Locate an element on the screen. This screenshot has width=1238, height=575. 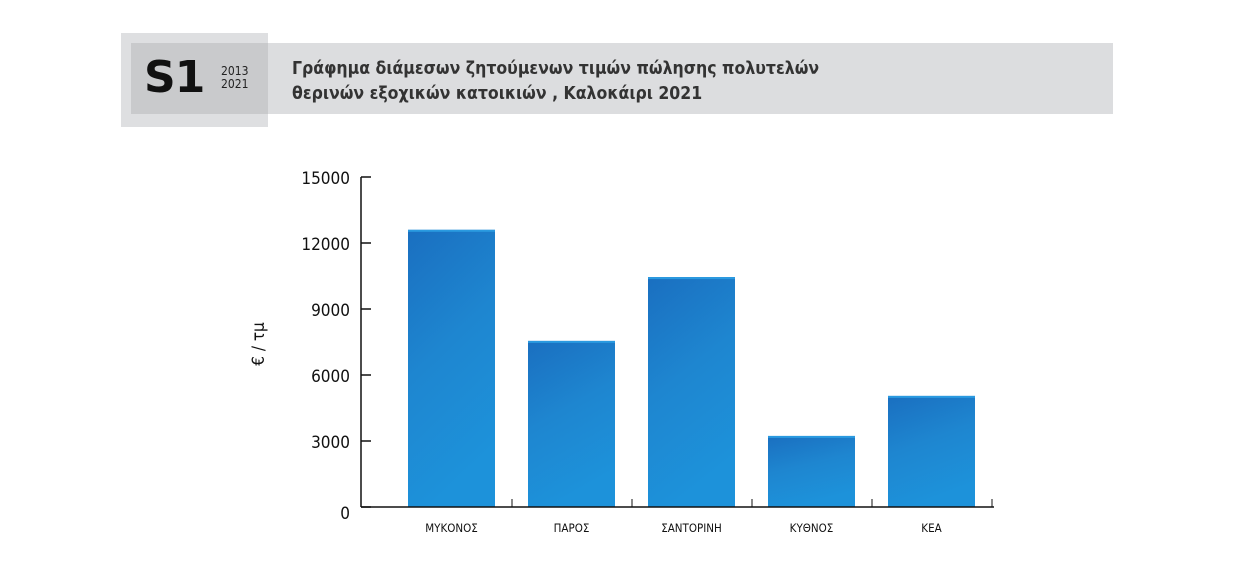
y-tick-label: 12000 is located at coordinates (325, 245).